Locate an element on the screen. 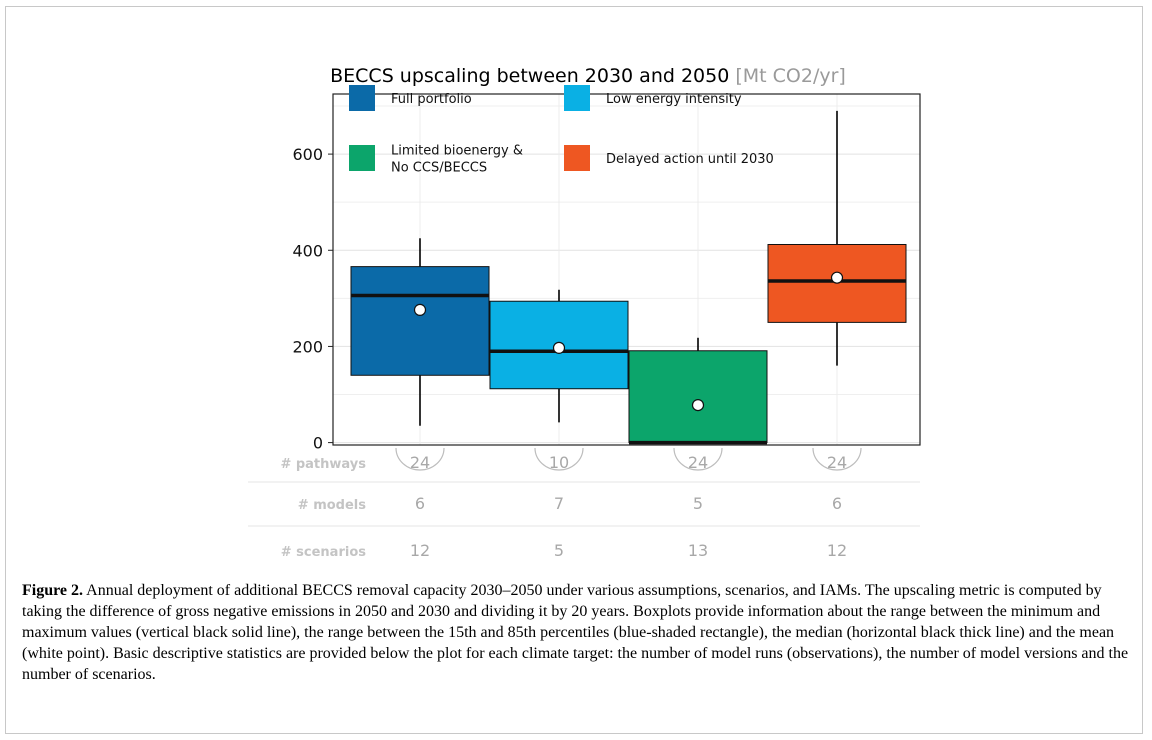  stats-value-scenarios: 13 is located at coordinates (698, 550).